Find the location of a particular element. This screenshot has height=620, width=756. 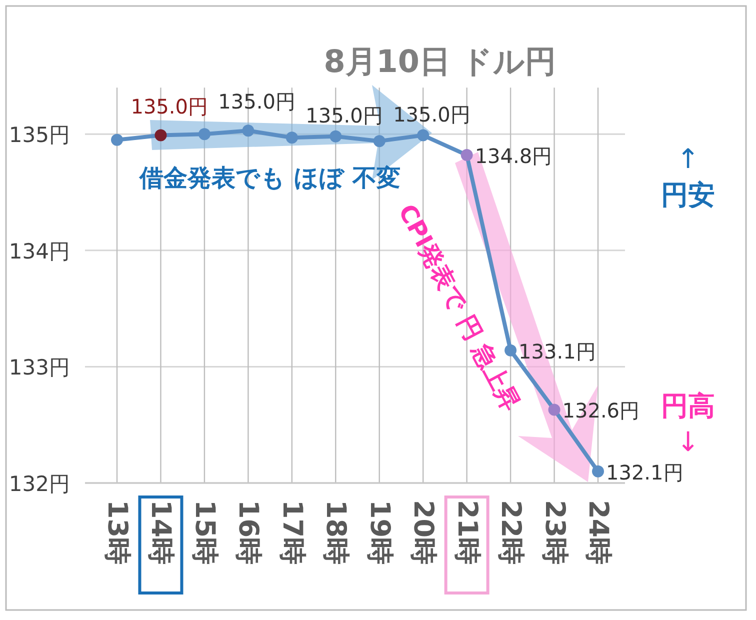

x-tick-label: 18時 is located at coordinates (336, 532).